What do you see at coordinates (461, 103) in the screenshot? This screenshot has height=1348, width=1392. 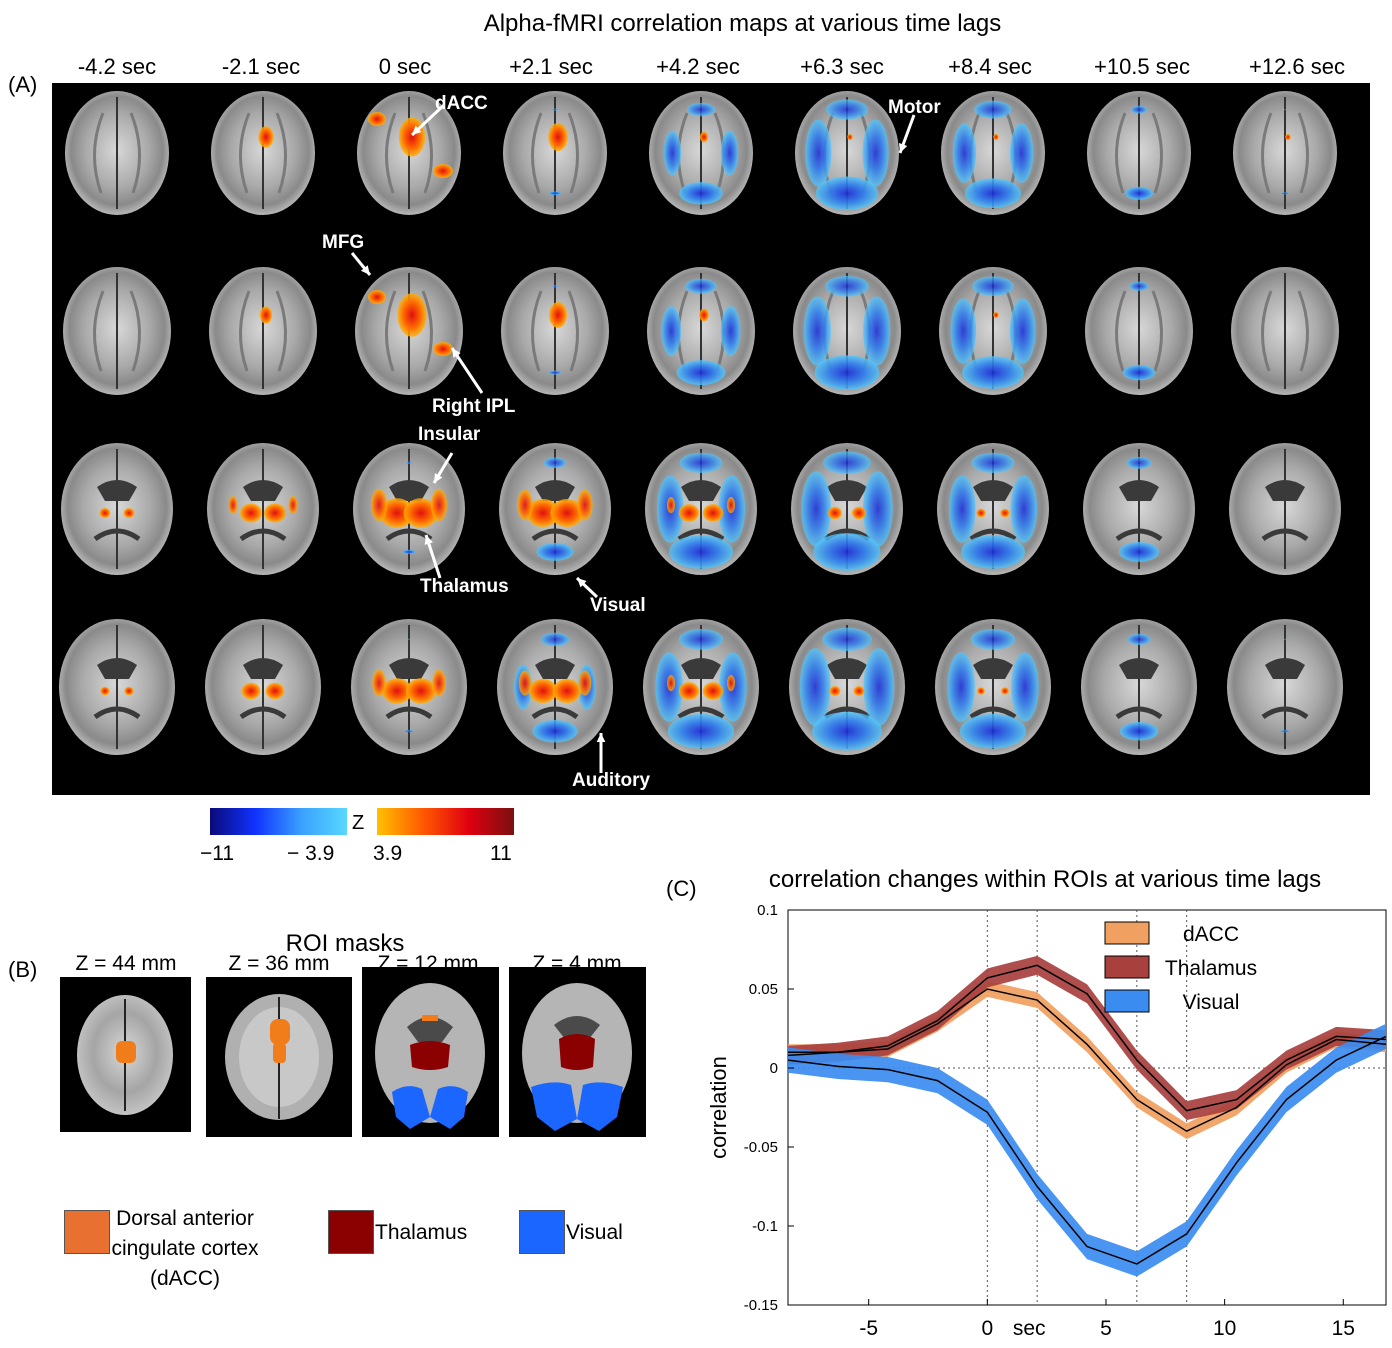 I see `annot-dacc: dACC` at bounding box center [461, 103].